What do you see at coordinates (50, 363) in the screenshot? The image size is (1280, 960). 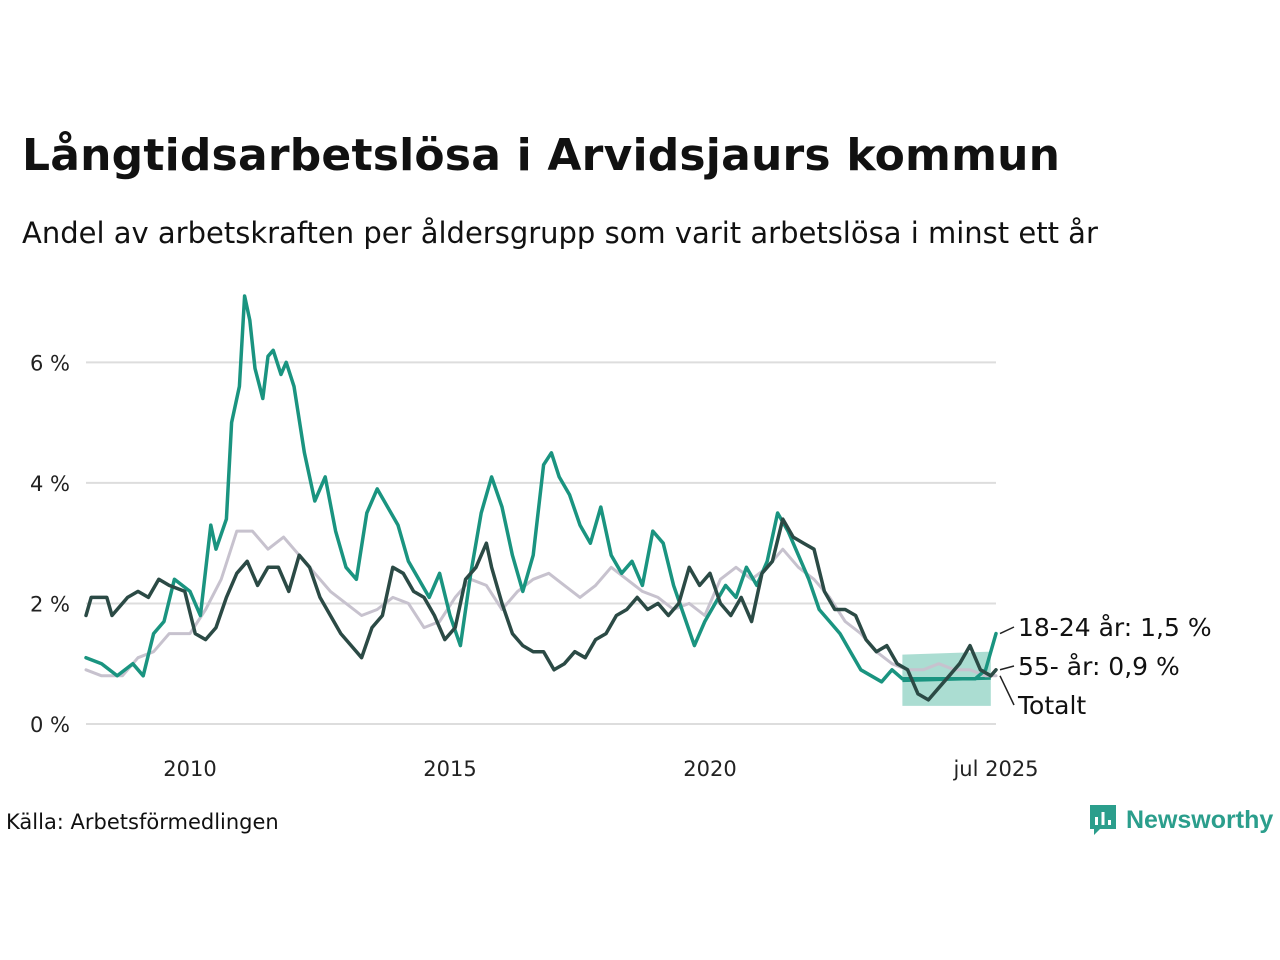 I see `y-tick-label: 6 %` at bounding box center [50, 363].